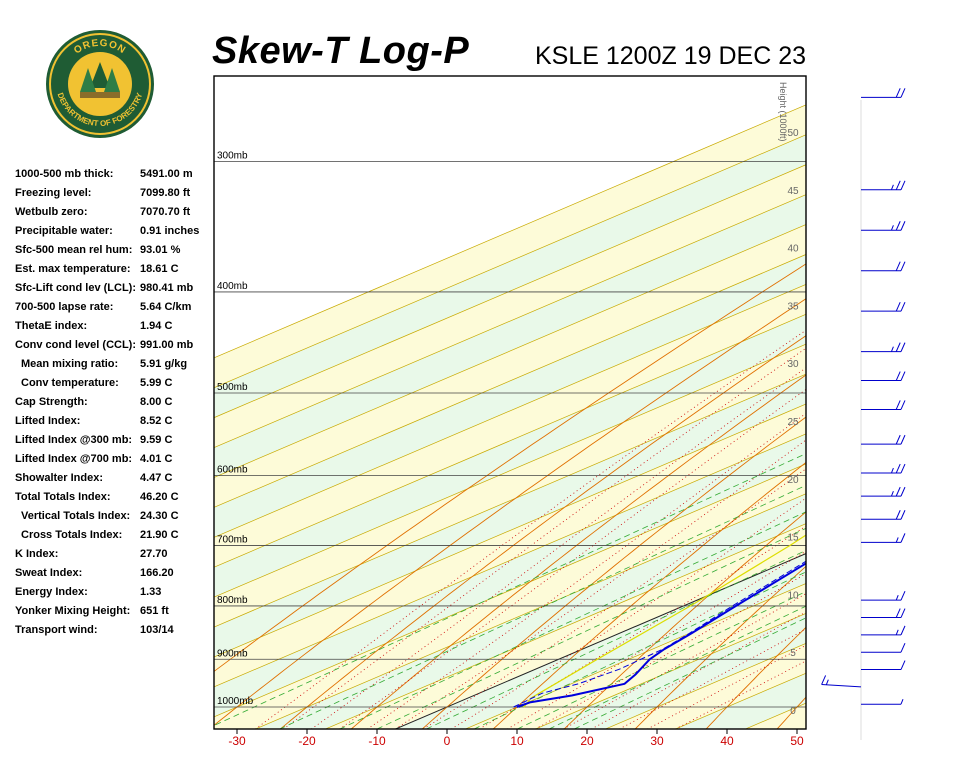  I want to click on temperature-profile, so click(661, 635).